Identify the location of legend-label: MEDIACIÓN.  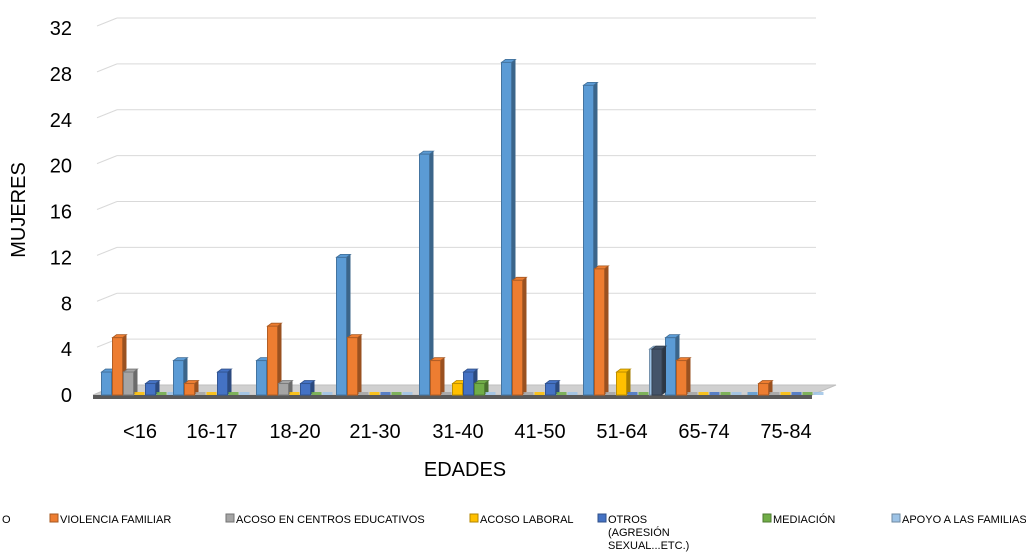
(804, 519).